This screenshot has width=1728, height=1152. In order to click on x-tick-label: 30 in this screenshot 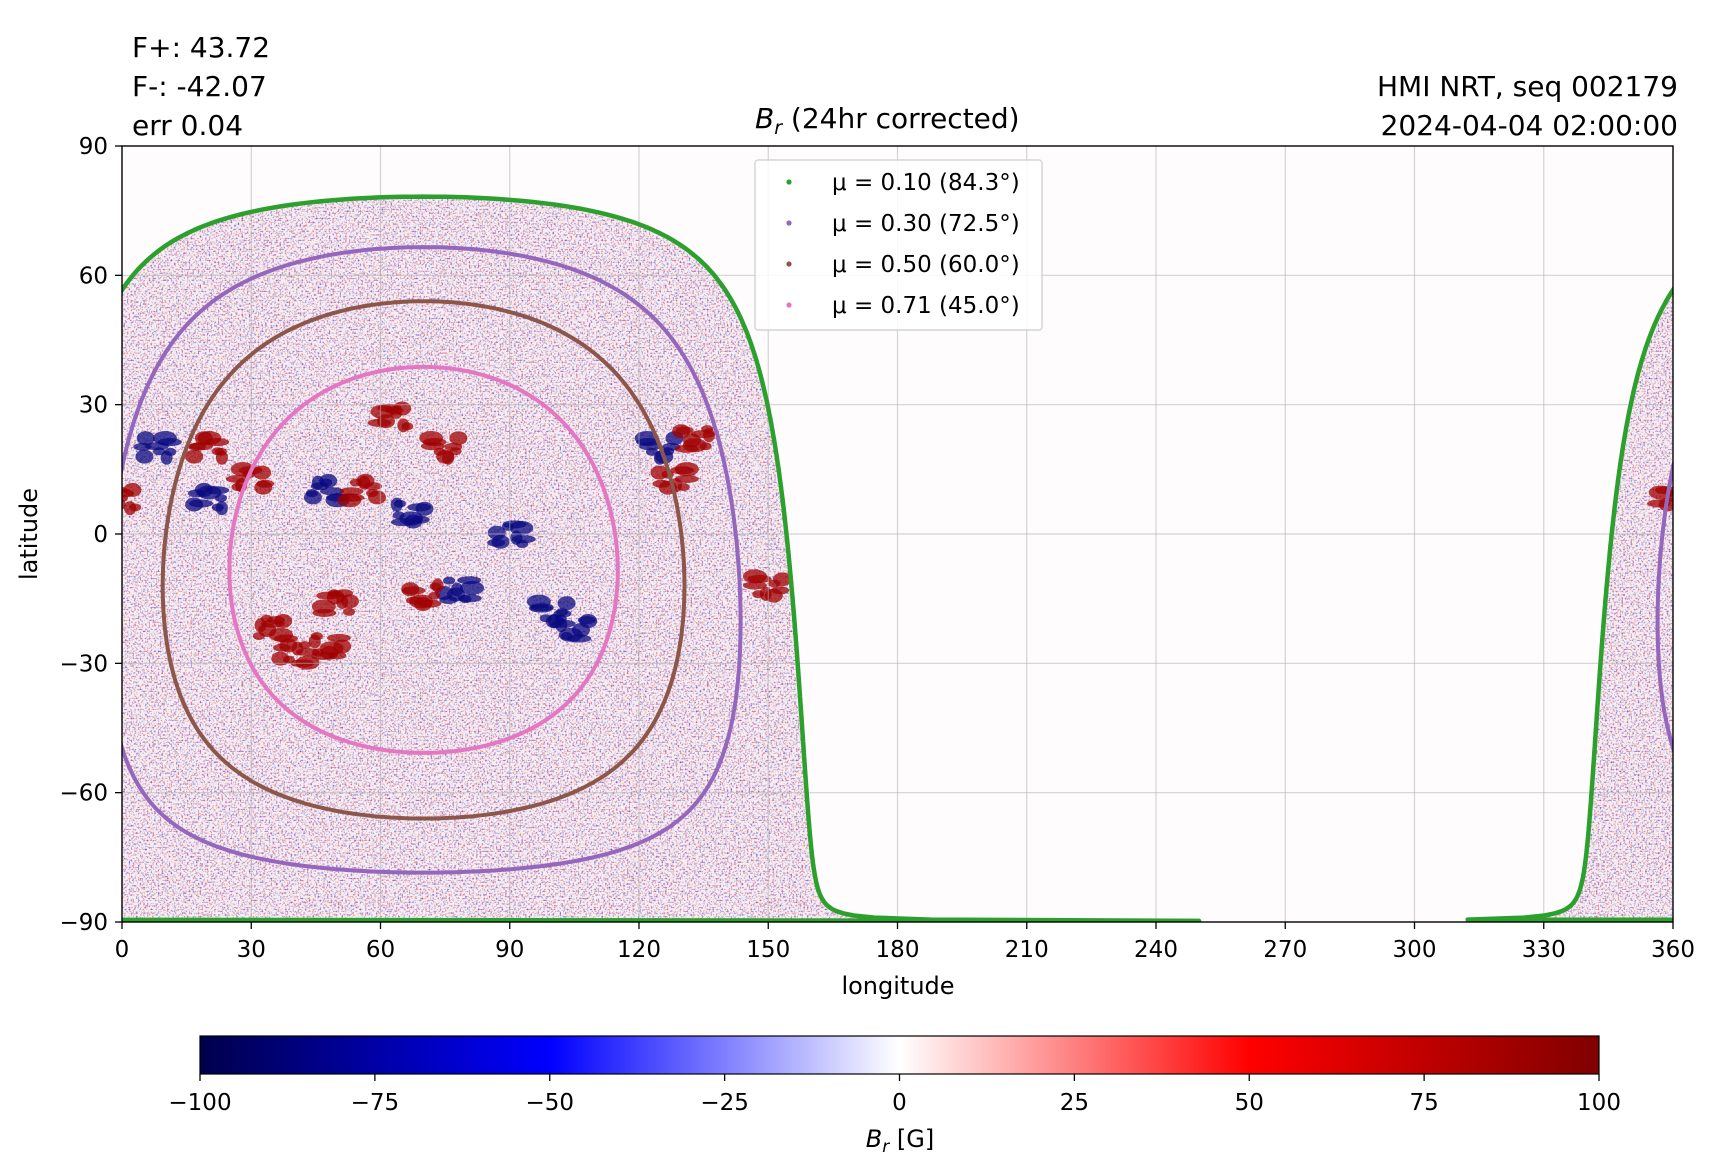, I will do `click(251, 950)`.